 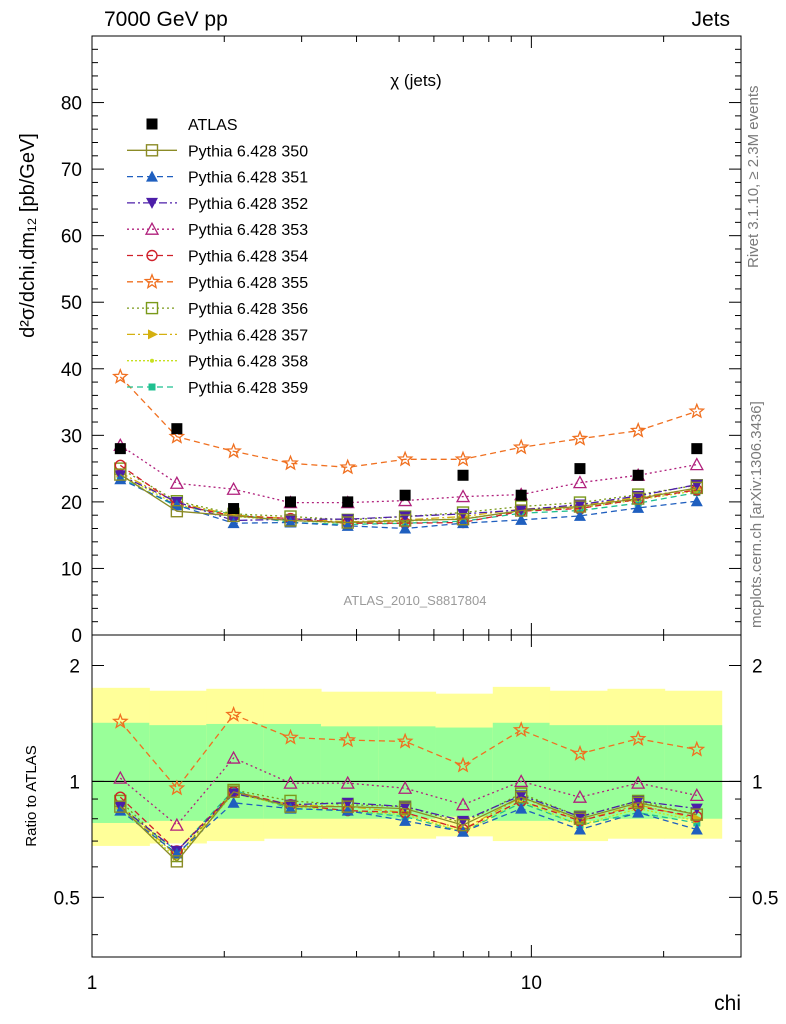 What do you see at coordinates (67, 898) in the screenshot?
I see `ratio-y-tick-label: 0.5` at bounding box center [67, 898].